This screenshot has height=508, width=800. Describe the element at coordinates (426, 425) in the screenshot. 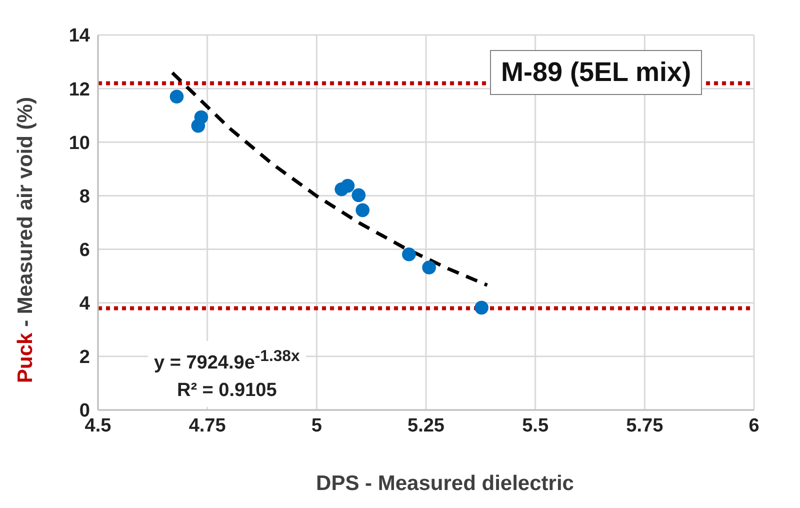

I see `x-tick-label: 5.25` at that location.